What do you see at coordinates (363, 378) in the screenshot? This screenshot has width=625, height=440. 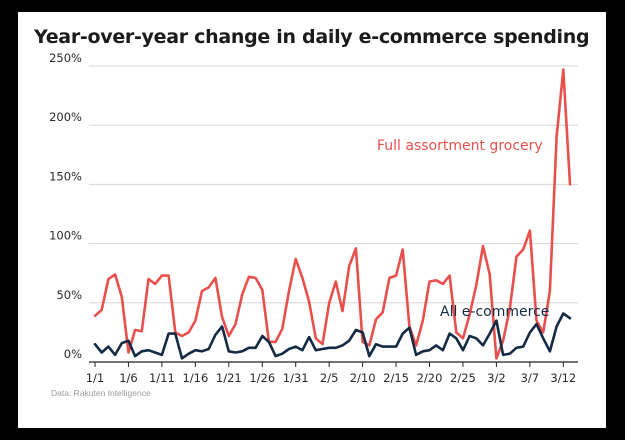 I see `x-tick-label: 2/10` at bounding box center [363, 378].